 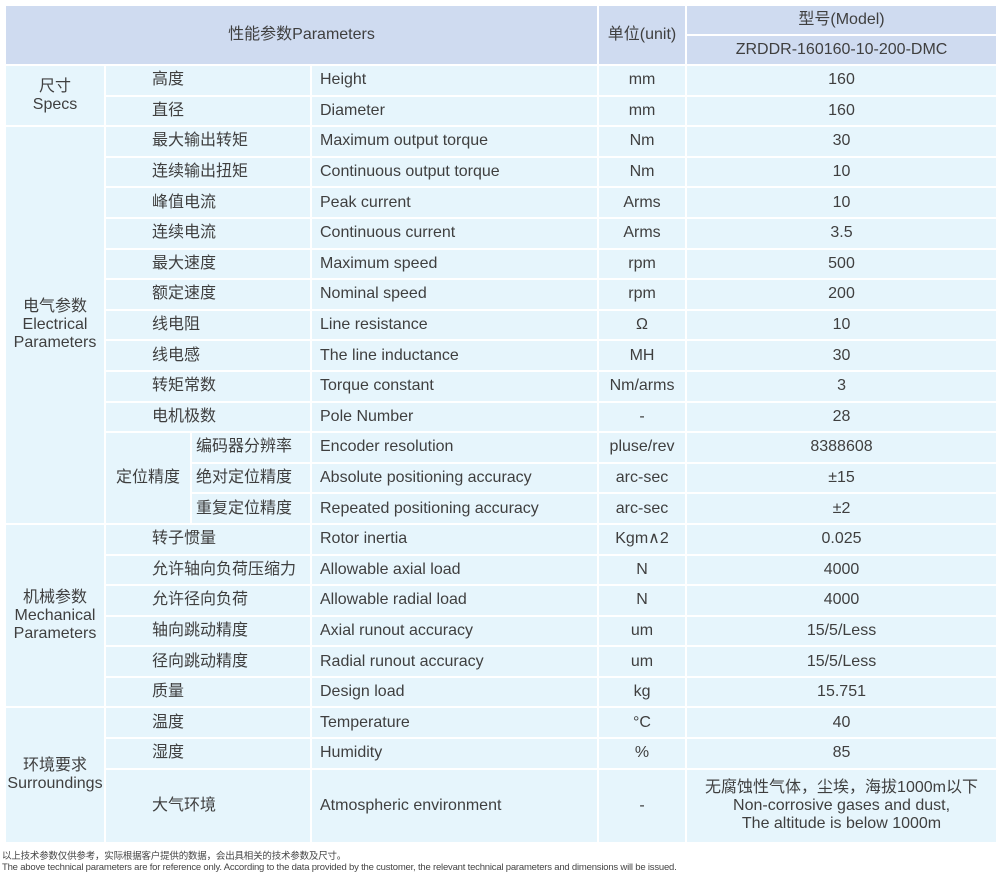 I want to click on table-row: 允许轴向负荷压缩力 Allowable axial load N 4000, so click(x=502, y=570).